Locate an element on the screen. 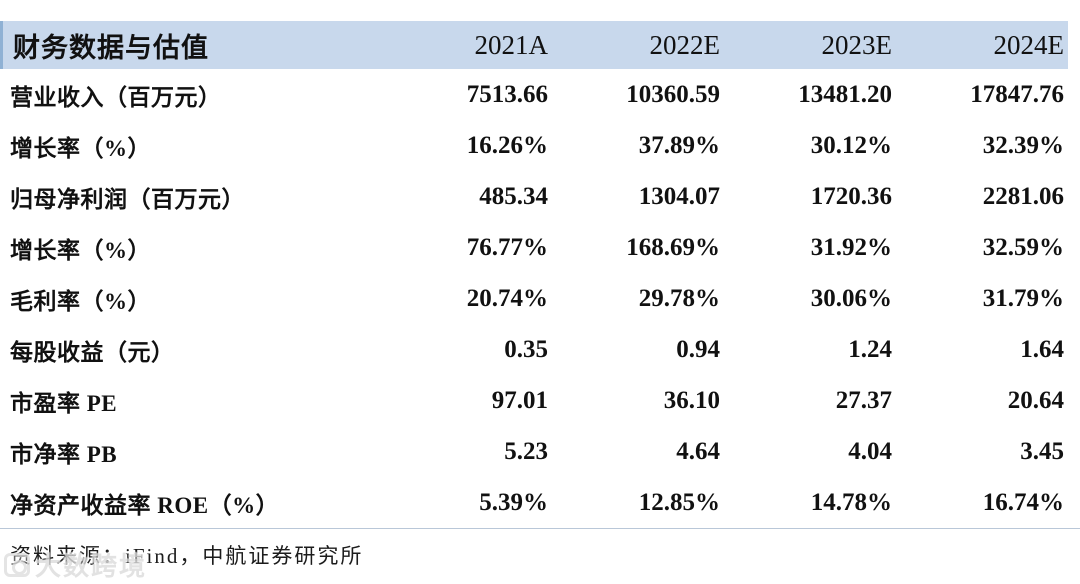  row-value: 29.78% is located at coordinates (679, 298).